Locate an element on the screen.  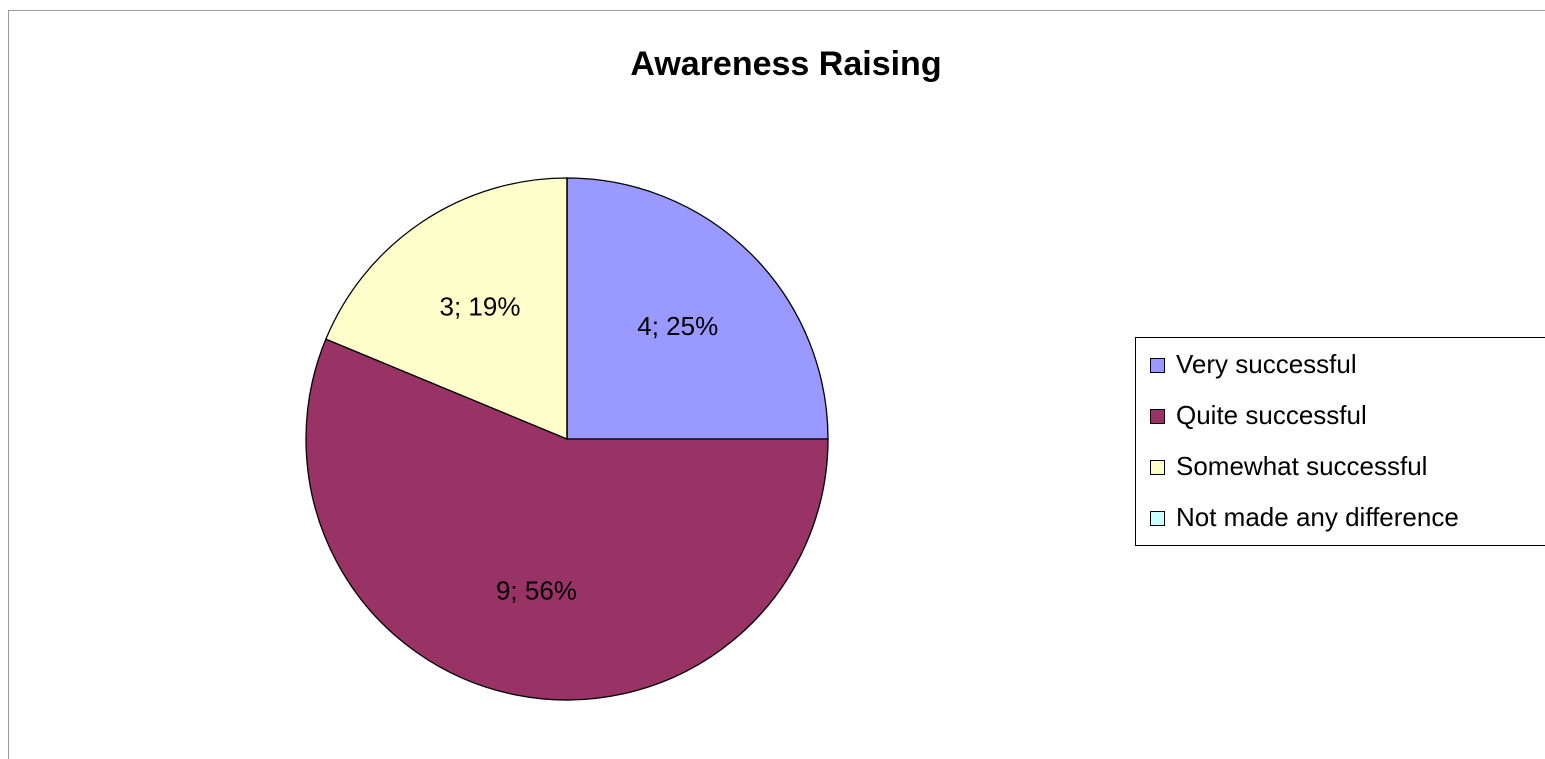
legend-box is located at coordinates (1340, 441).